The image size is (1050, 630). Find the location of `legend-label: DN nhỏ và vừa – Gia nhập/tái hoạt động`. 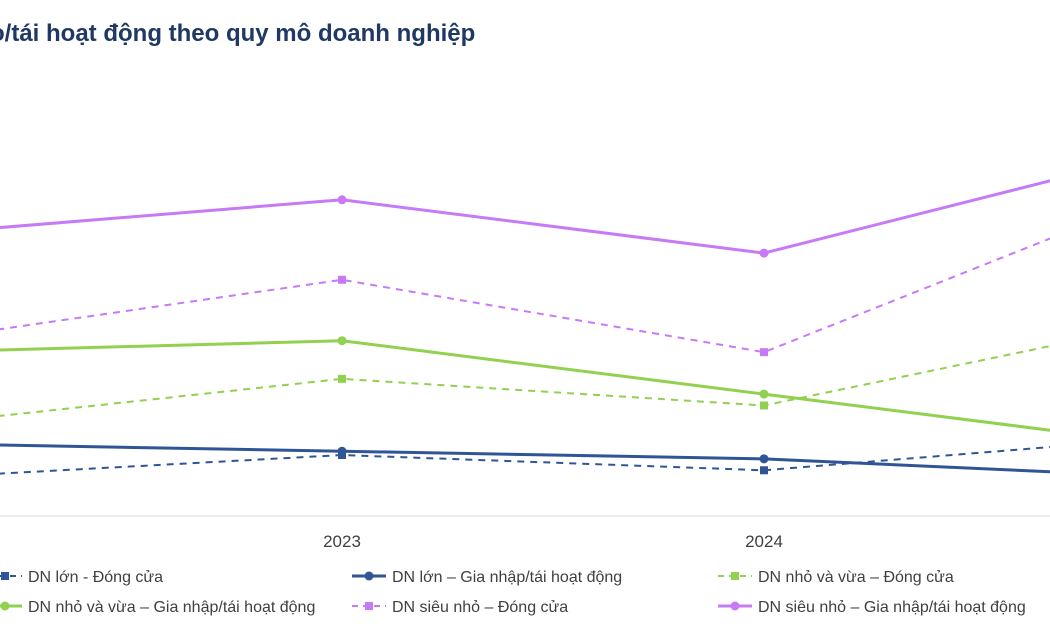

legend-label: DN nhỏ và vừa – Gia nhập/tái hoạt động is located at coordinates (171, 607).